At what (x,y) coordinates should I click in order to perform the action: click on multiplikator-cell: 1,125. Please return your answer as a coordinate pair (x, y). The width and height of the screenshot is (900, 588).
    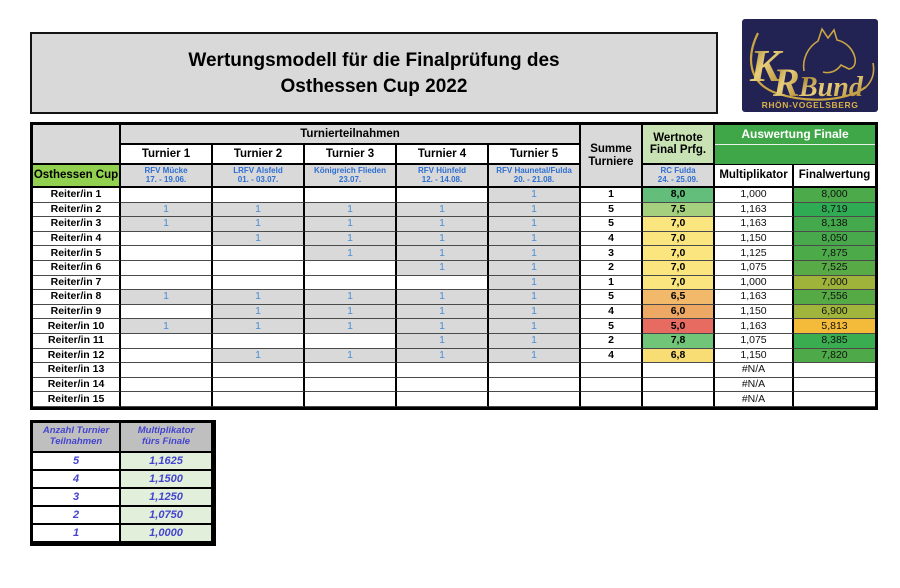
    Looking at the image, I should click on (754, 253).